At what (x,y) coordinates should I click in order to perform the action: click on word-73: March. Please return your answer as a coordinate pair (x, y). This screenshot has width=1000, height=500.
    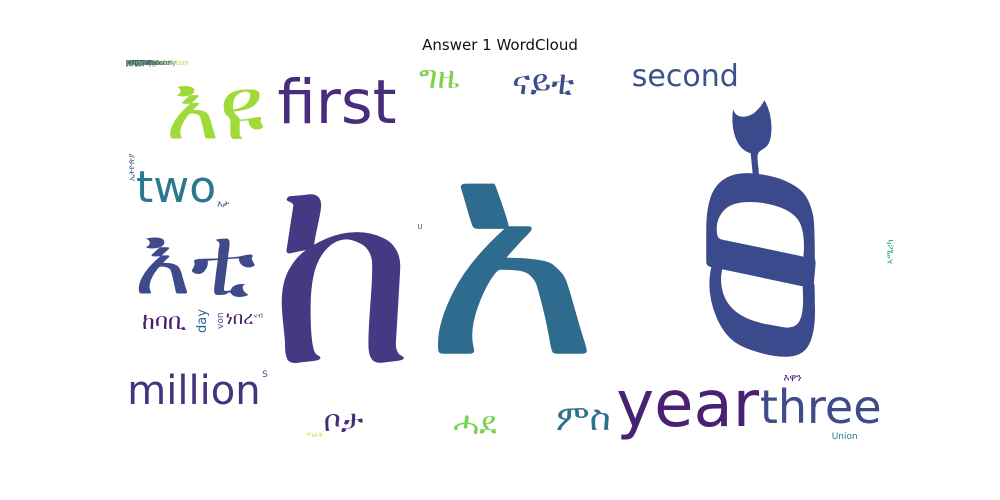
    Looking at the image, I should click on (137, 63).